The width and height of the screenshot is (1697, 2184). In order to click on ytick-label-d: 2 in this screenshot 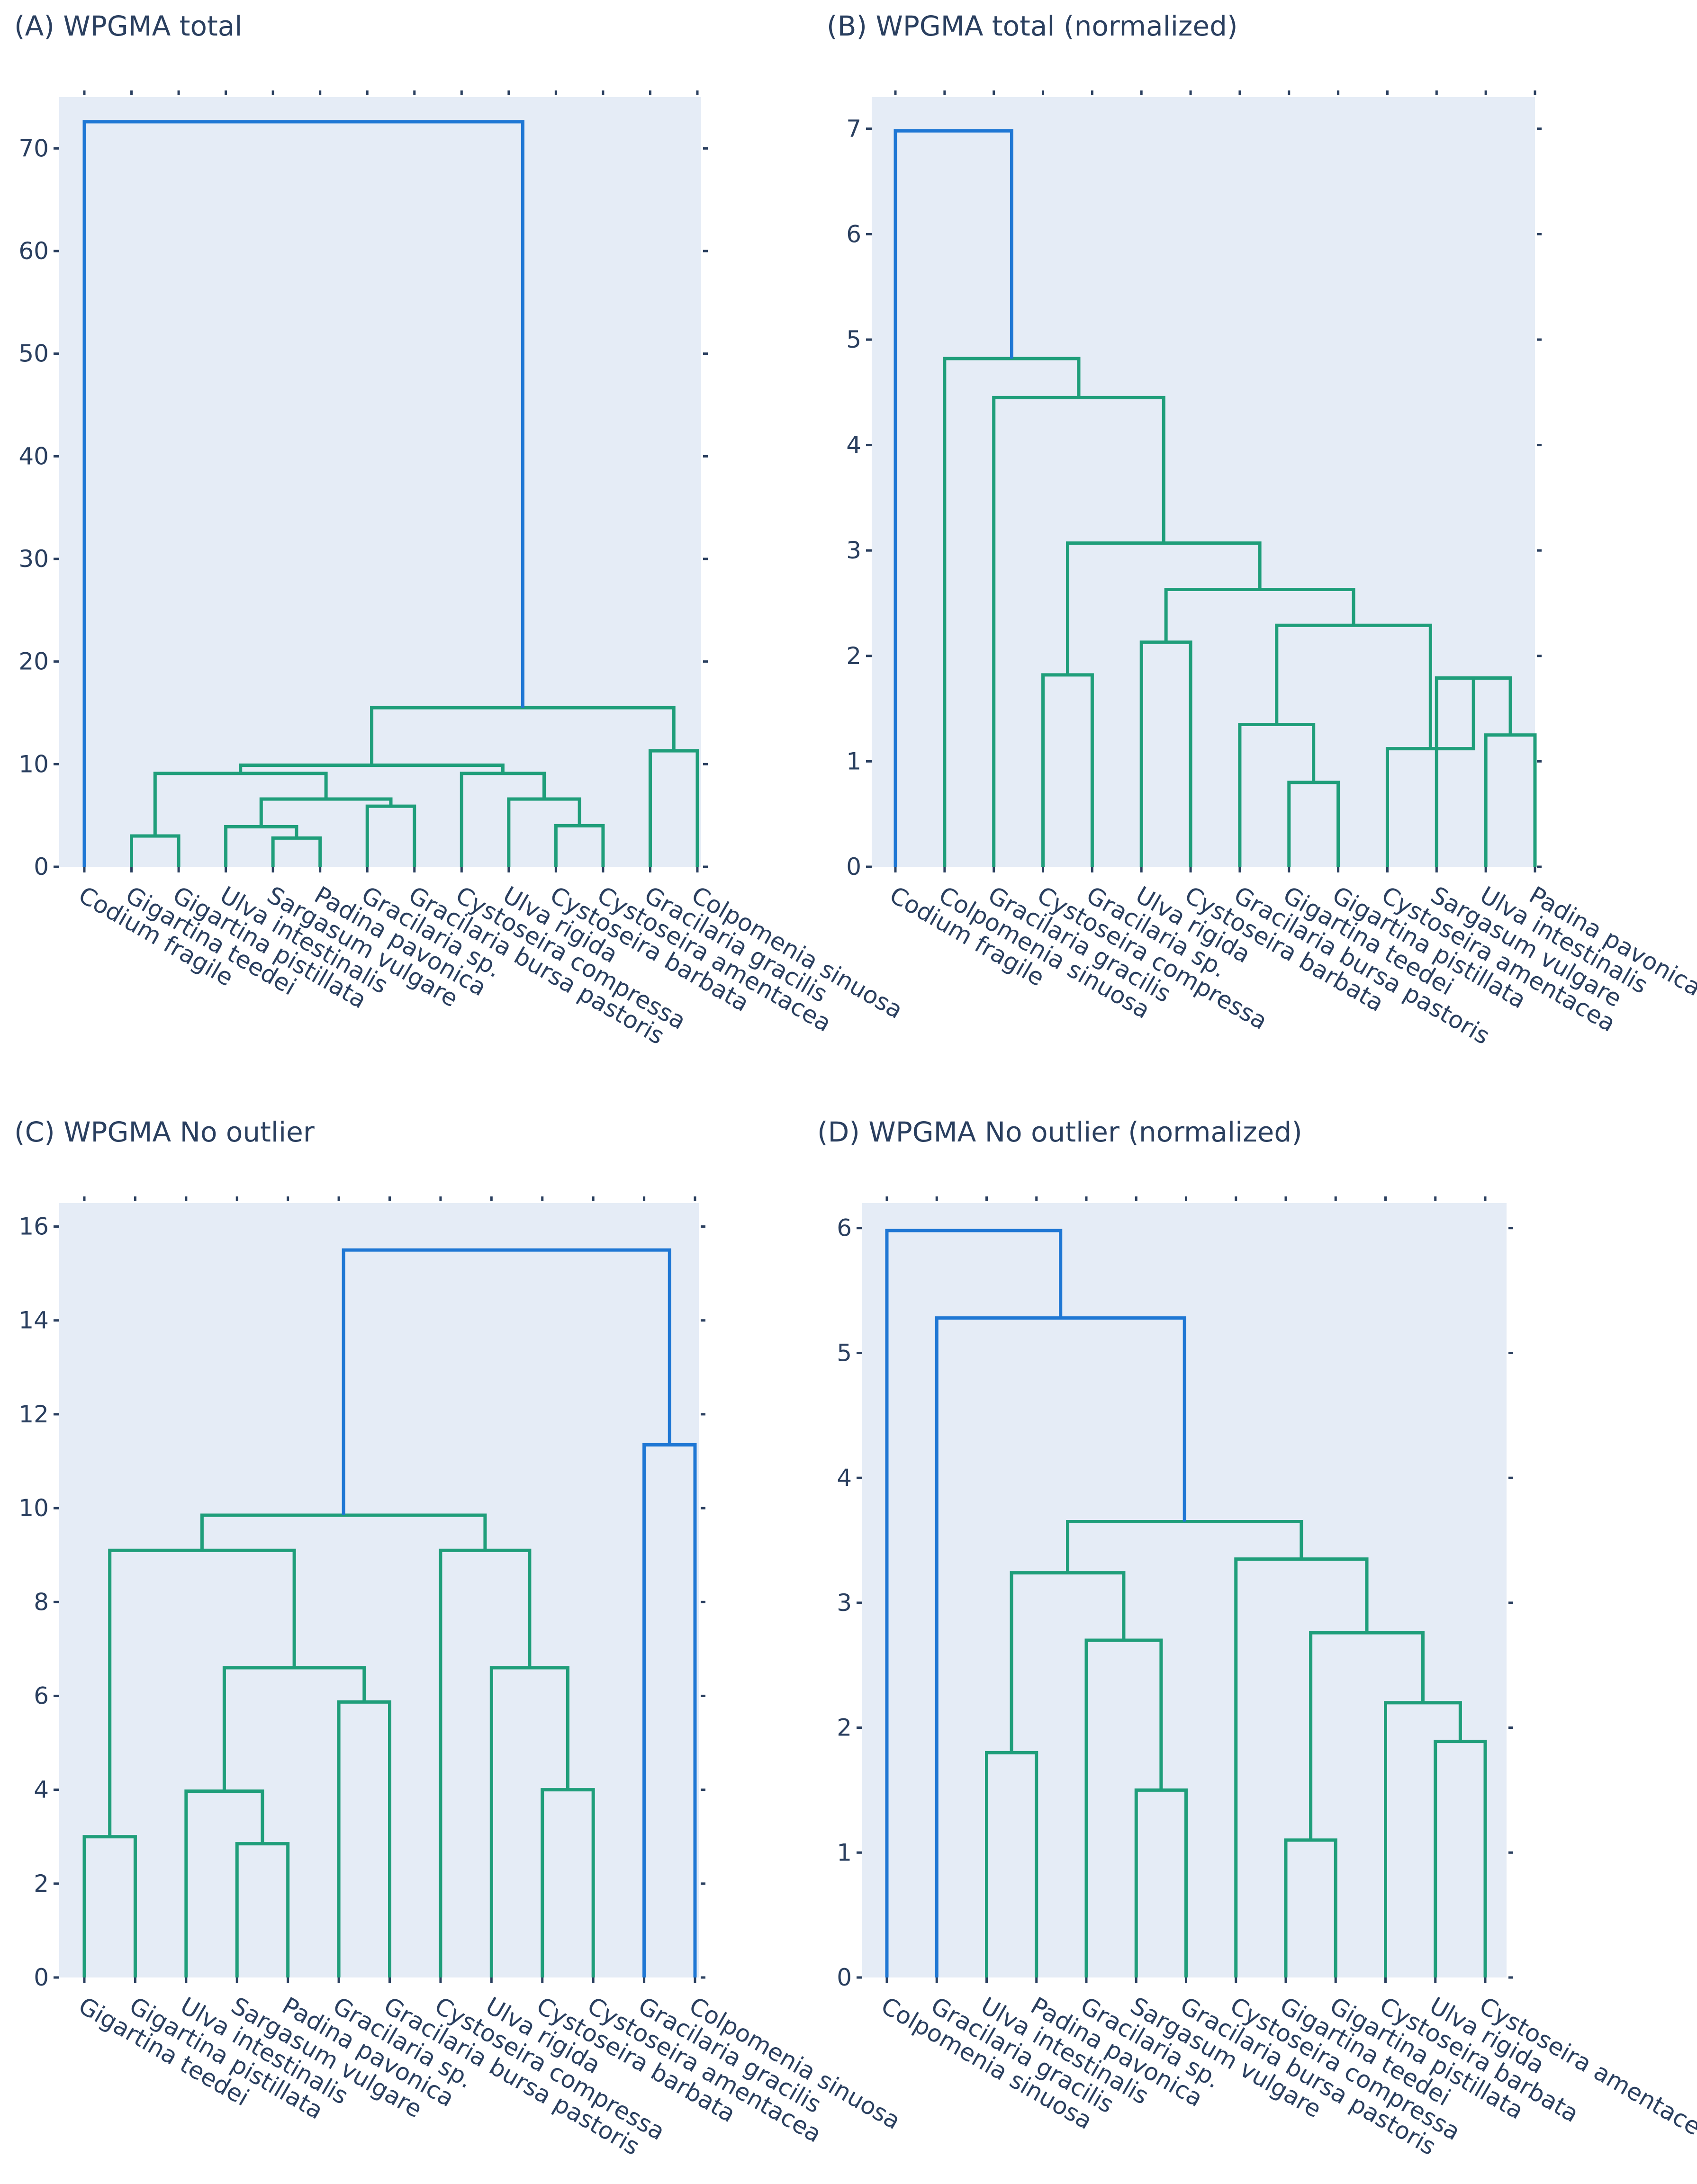, I will do `click(844, 1728)`.